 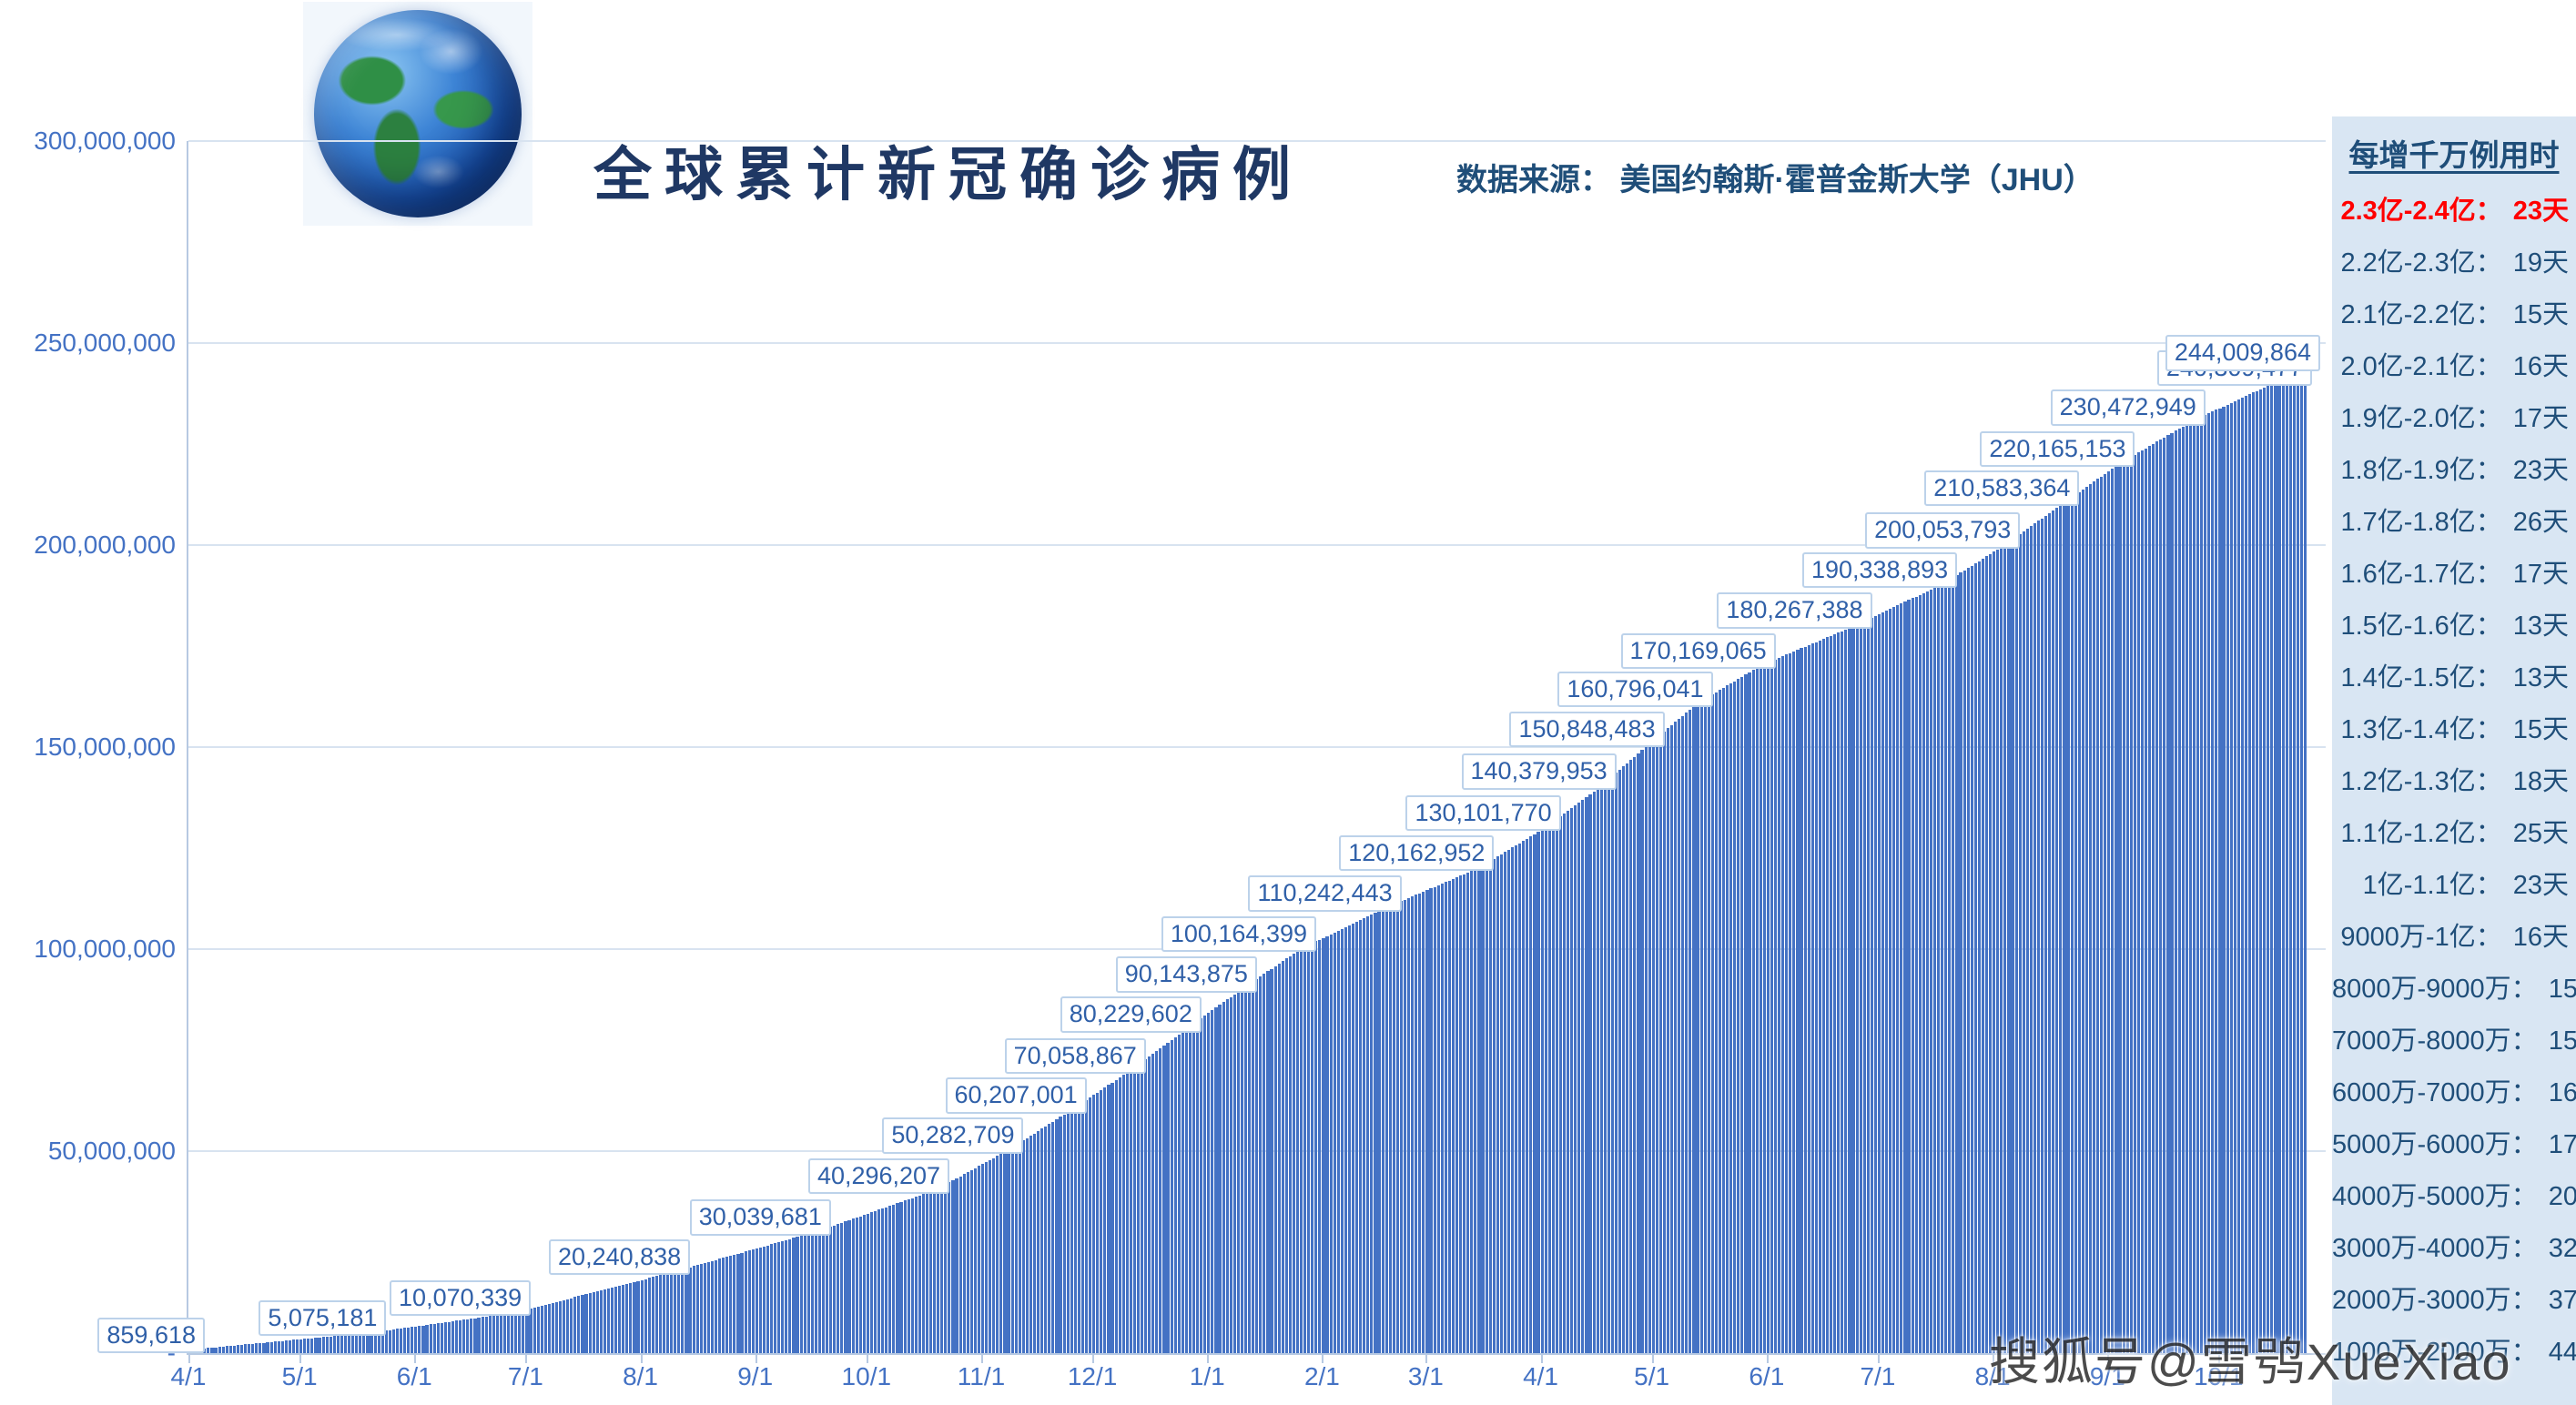 What do you see at coordinates (2540, 833) in the screenshot?
I see `panel-row-days: 25天` at bounding box center [2540, 833].